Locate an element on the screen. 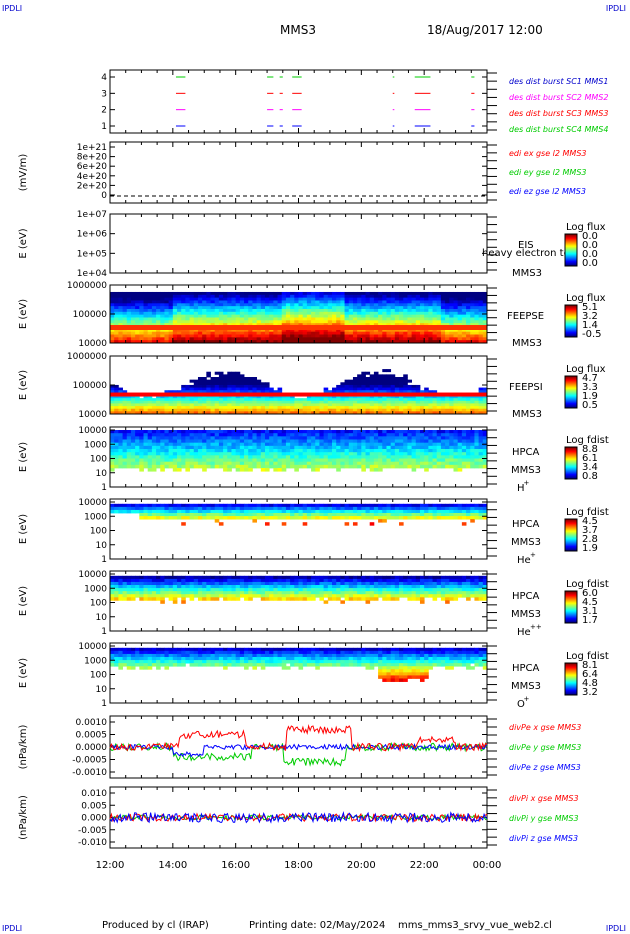 This screenshot has height=934, width=630. hpca_h-instrument: HPCA is located at coordinates (526, 452).